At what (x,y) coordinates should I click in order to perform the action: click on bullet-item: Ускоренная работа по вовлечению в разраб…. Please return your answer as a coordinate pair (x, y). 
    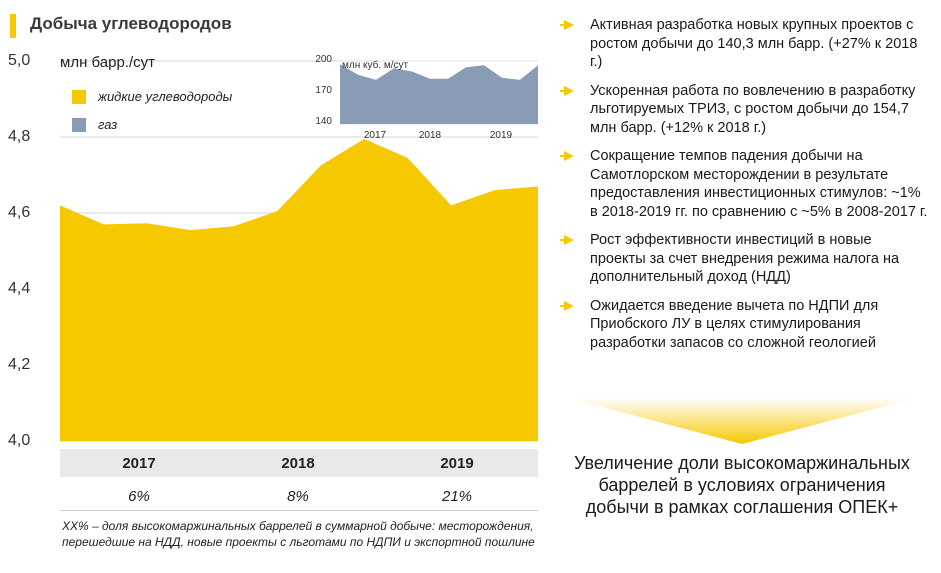
    Looking at the image, I should click on (745, 110).